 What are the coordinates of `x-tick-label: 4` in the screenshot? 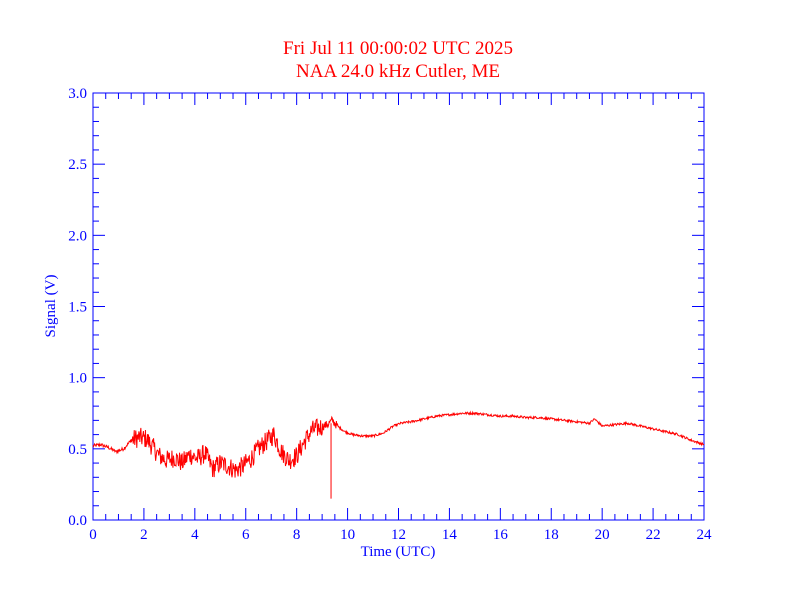 It's located at (195, 535).